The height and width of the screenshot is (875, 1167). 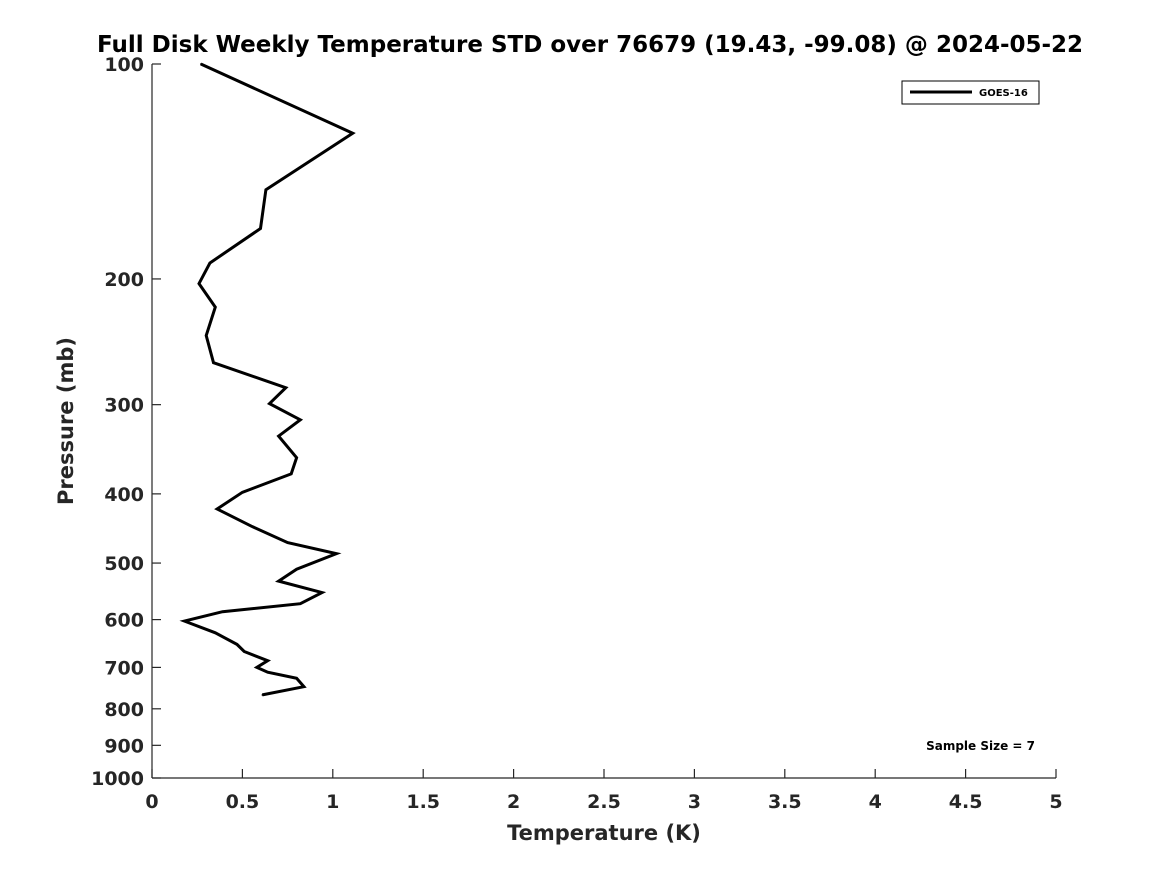 What do you see at coordinates (604, 833) in the screenshot?
I see `x-axis-label: Temperature (K)` at bounding box center [604, 833].